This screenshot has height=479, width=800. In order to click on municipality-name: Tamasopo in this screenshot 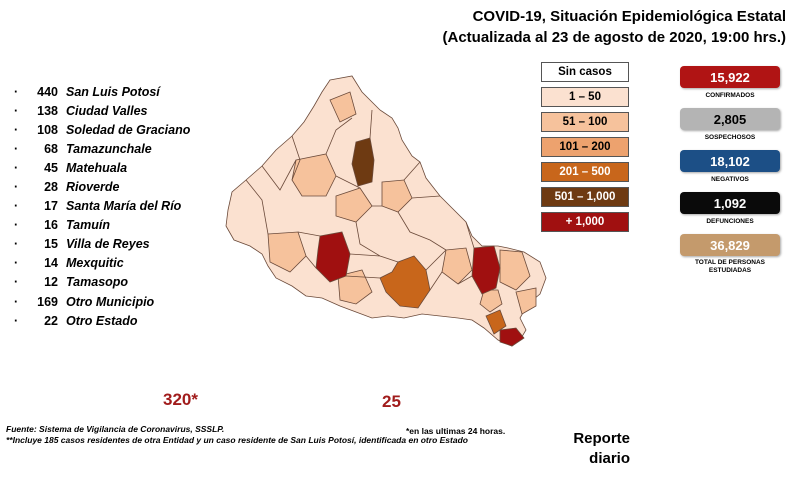, I will do `click(97, 282)`.